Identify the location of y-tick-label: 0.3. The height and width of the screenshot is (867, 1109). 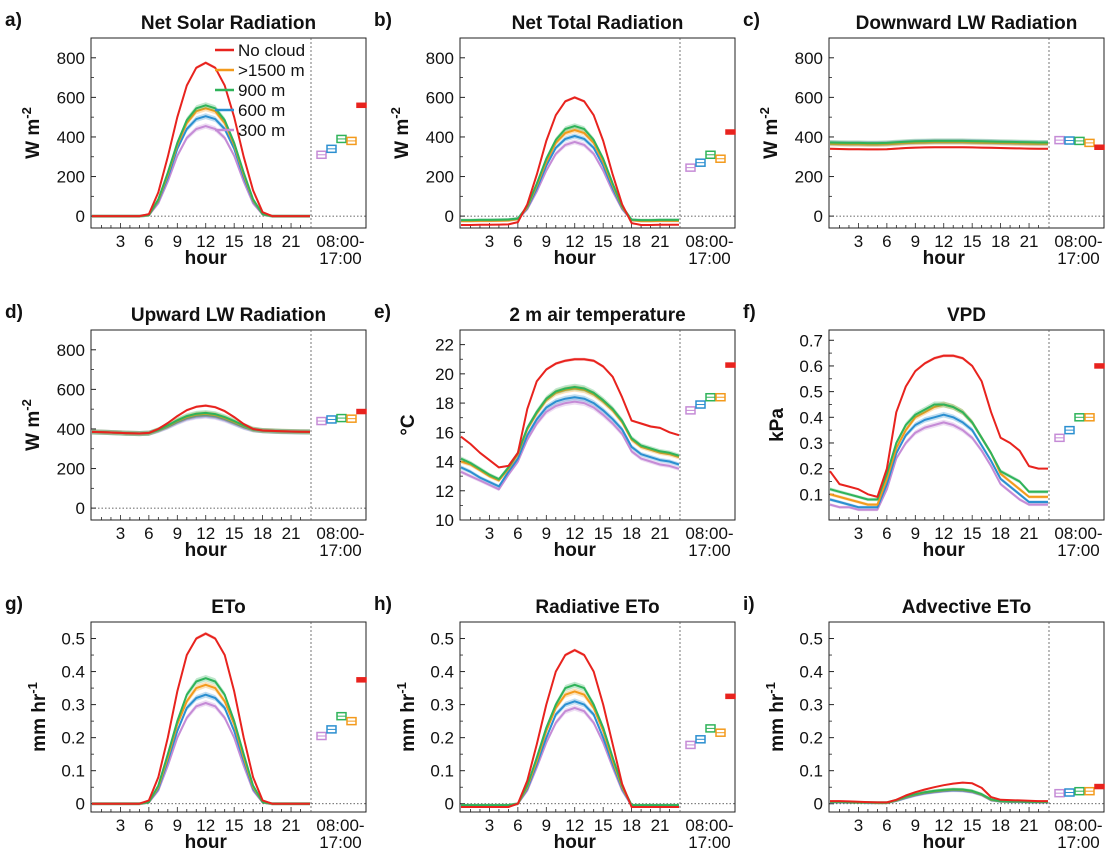
(811, 443).